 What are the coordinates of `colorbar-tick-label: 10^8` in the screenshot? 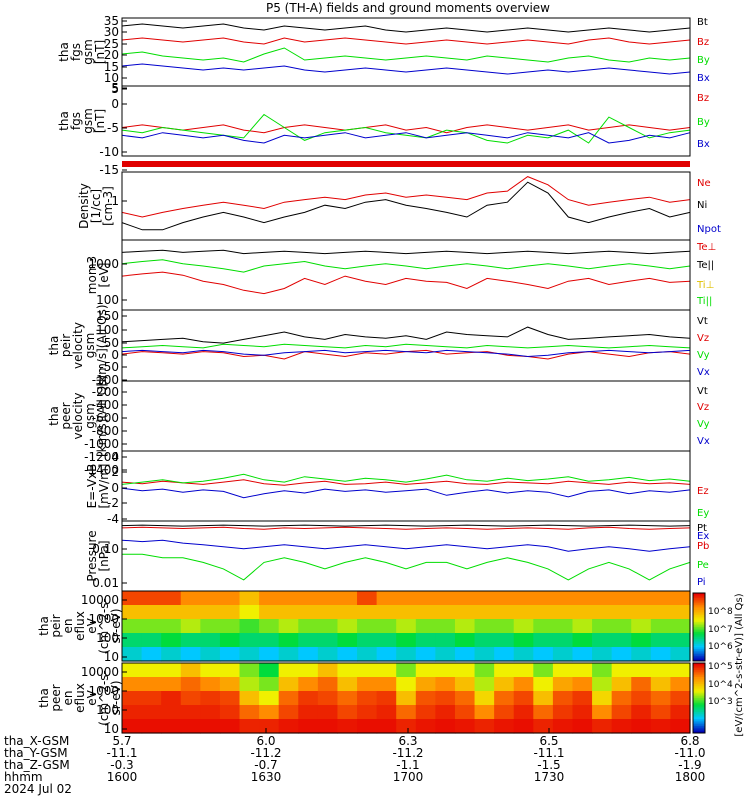 It's located at (720, 612).